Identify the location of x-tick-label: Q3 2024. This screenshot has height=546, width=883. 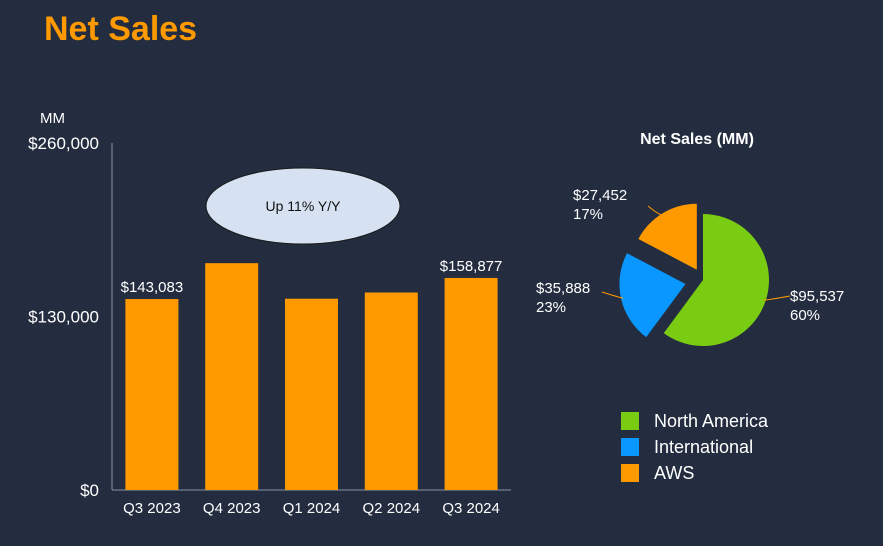
(471, 508).